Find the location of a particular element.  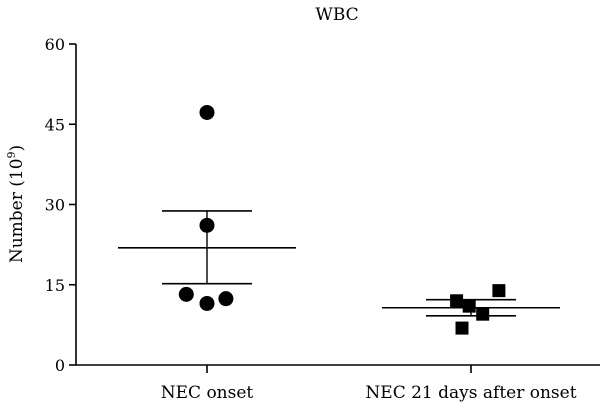

y-tick-label: 45 is located at coordinates (55, 124).